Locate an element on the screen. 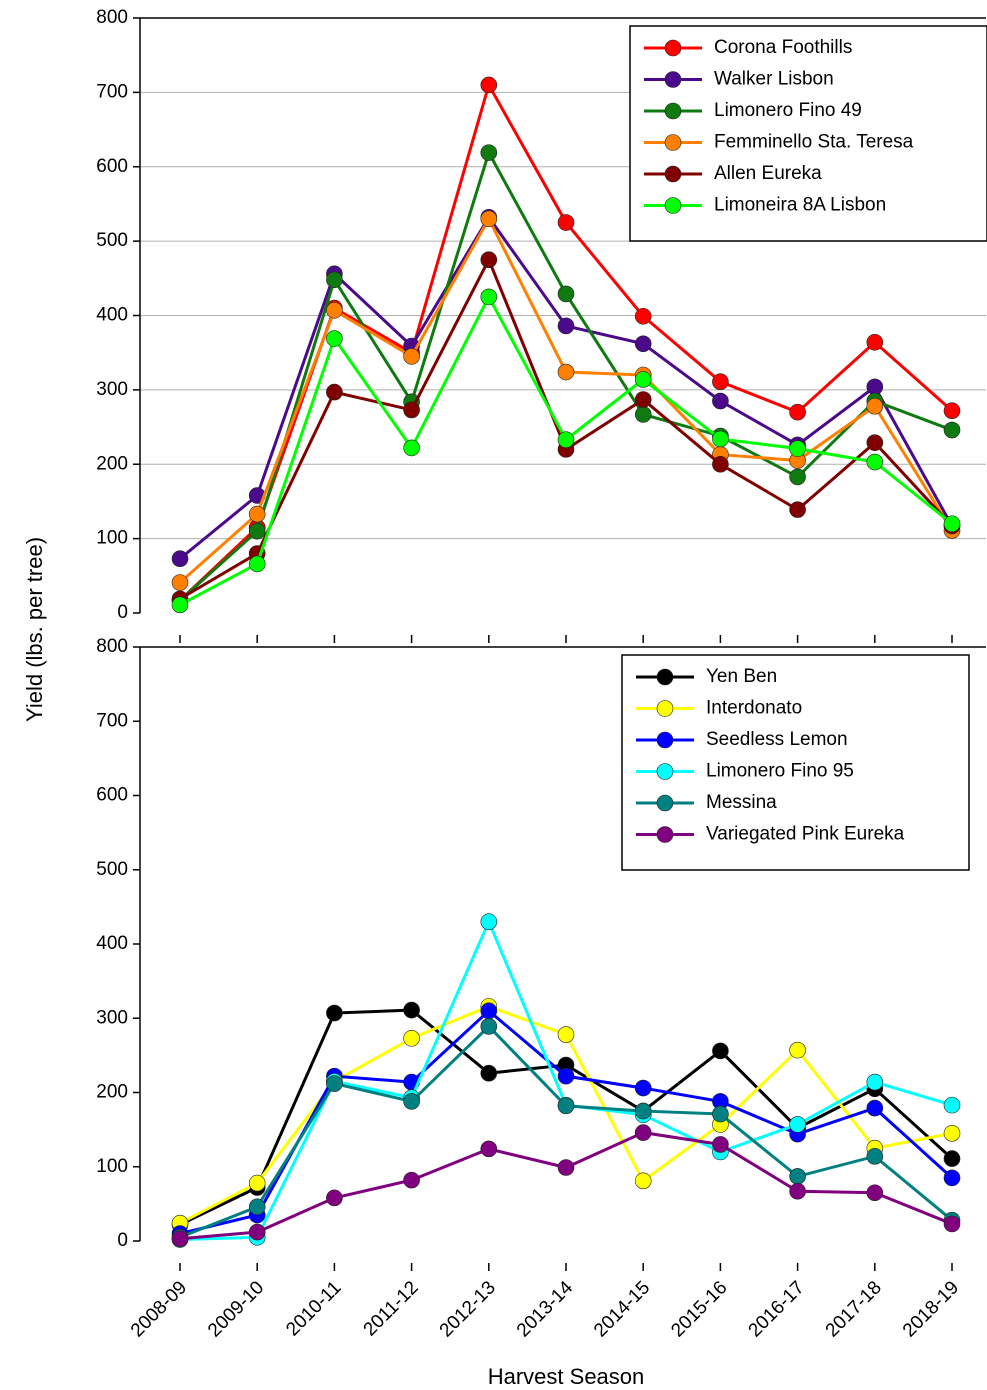  y-tick-label: 0 is located at coordinates (122, 1240).